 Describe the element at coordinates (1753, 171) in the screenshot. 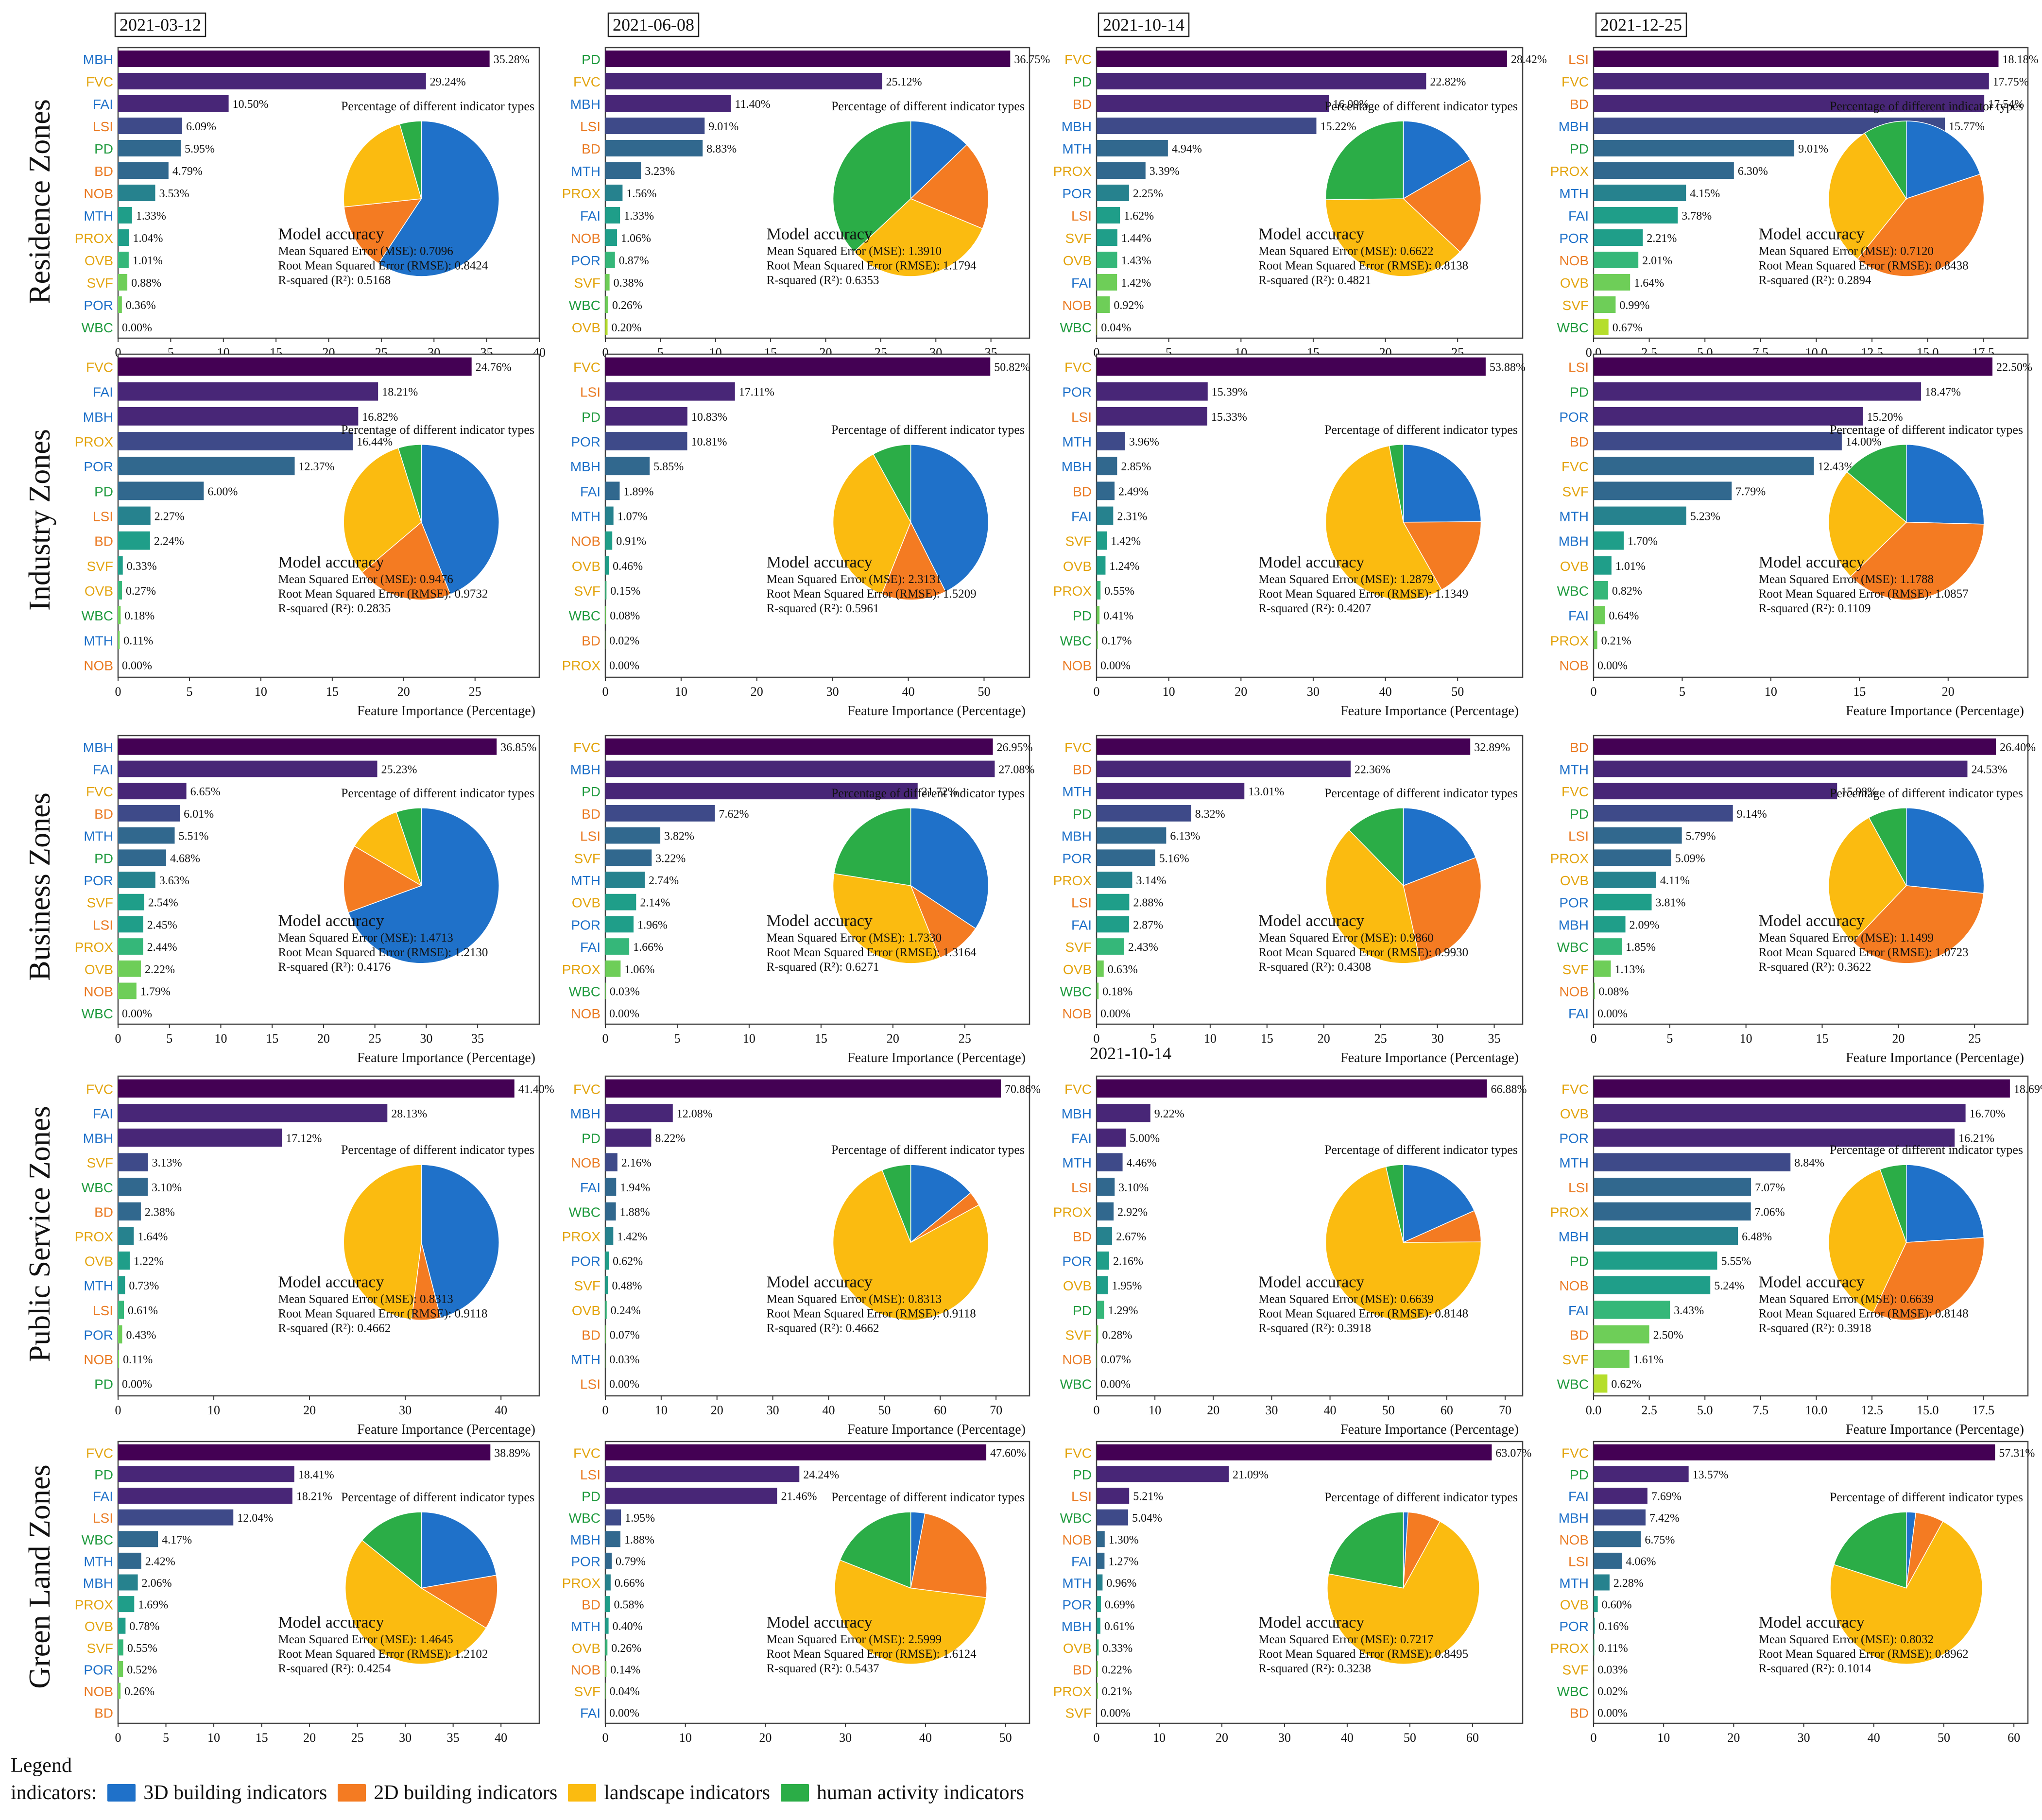

I see `bar-value-prox: 6.30%` at that location.